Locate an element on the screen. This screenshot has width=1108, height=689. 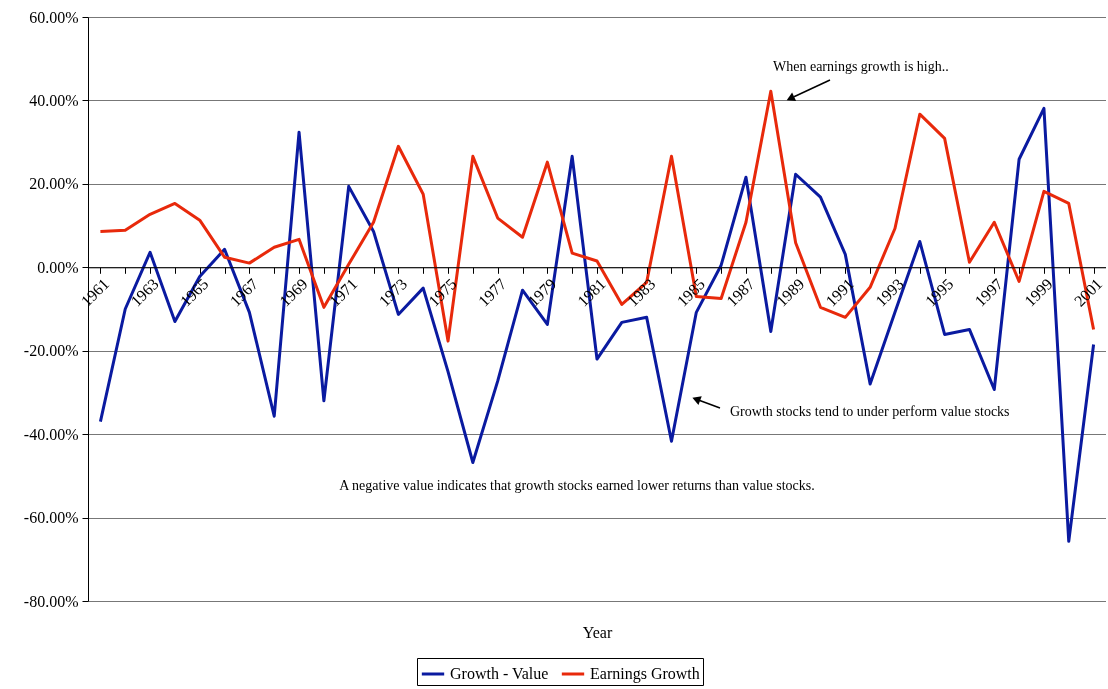
legend-label: Growth - Value is located at coordinates (499, 673).